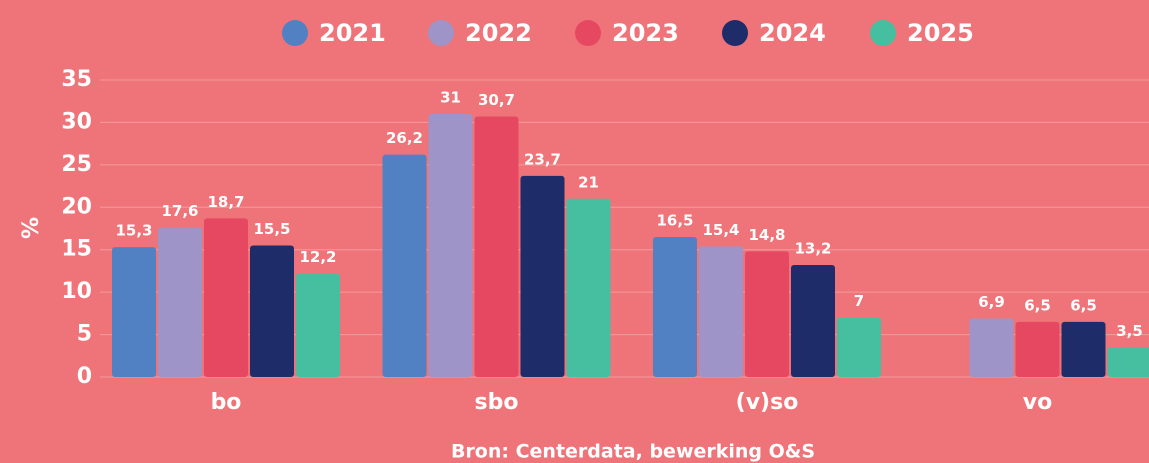 Image resolution: width=1149 pixels, height=463 pixels. What do you see at coordinates (76, 79) in the screenshot?
I see `y-tick-label: 35` at bounding box center [76, 79].